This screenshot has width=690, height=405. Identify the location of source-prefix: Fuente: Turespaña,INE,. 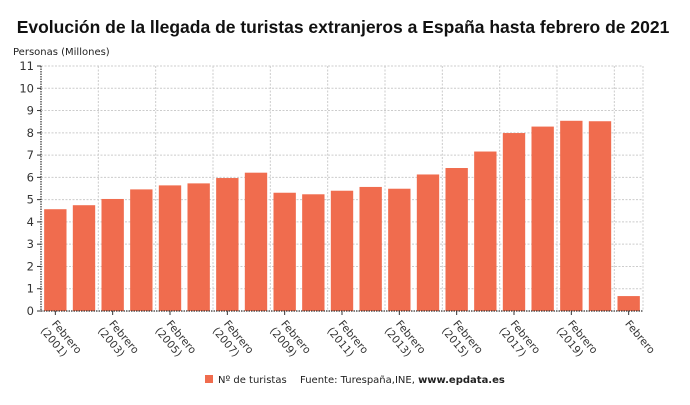
(359, 380).